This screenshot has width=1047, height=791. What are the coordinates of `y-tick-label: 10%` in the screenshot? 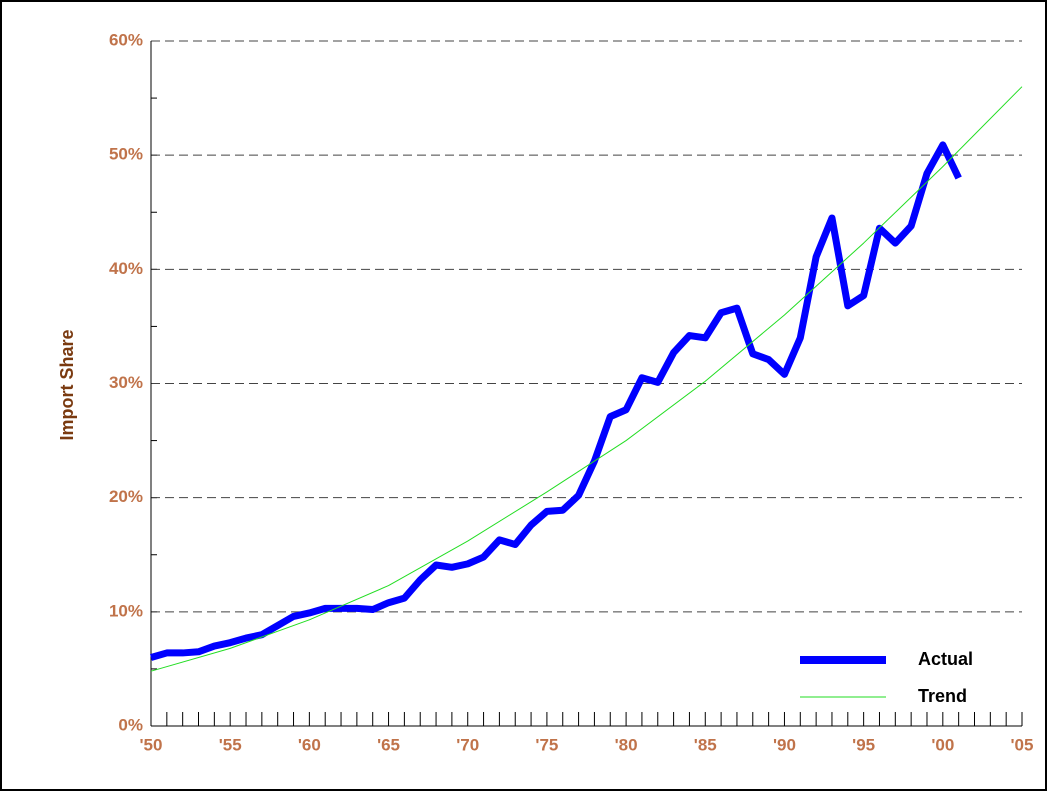 It's located at (126, 610).